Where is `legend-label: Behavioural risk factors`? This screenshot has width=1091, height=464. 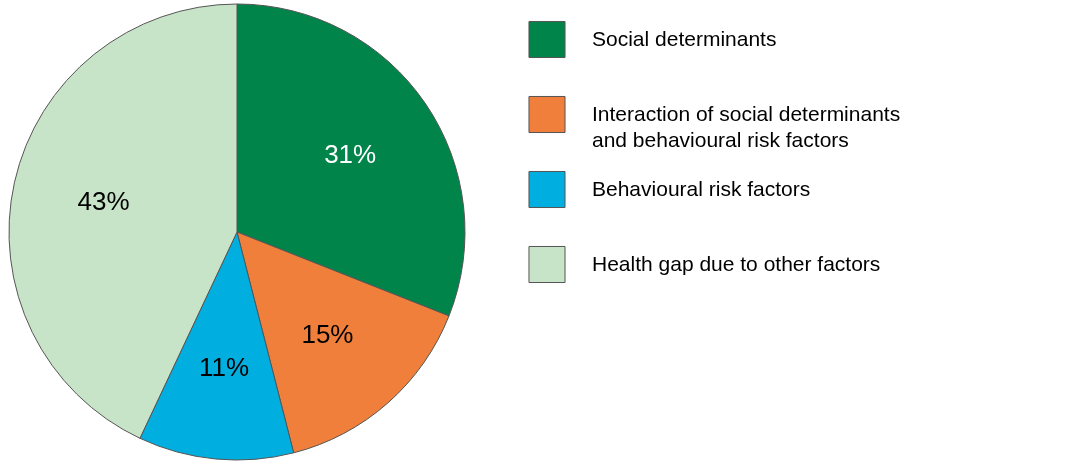 legend-label: Behavioural risk factors is located at coordinates (701, 188).